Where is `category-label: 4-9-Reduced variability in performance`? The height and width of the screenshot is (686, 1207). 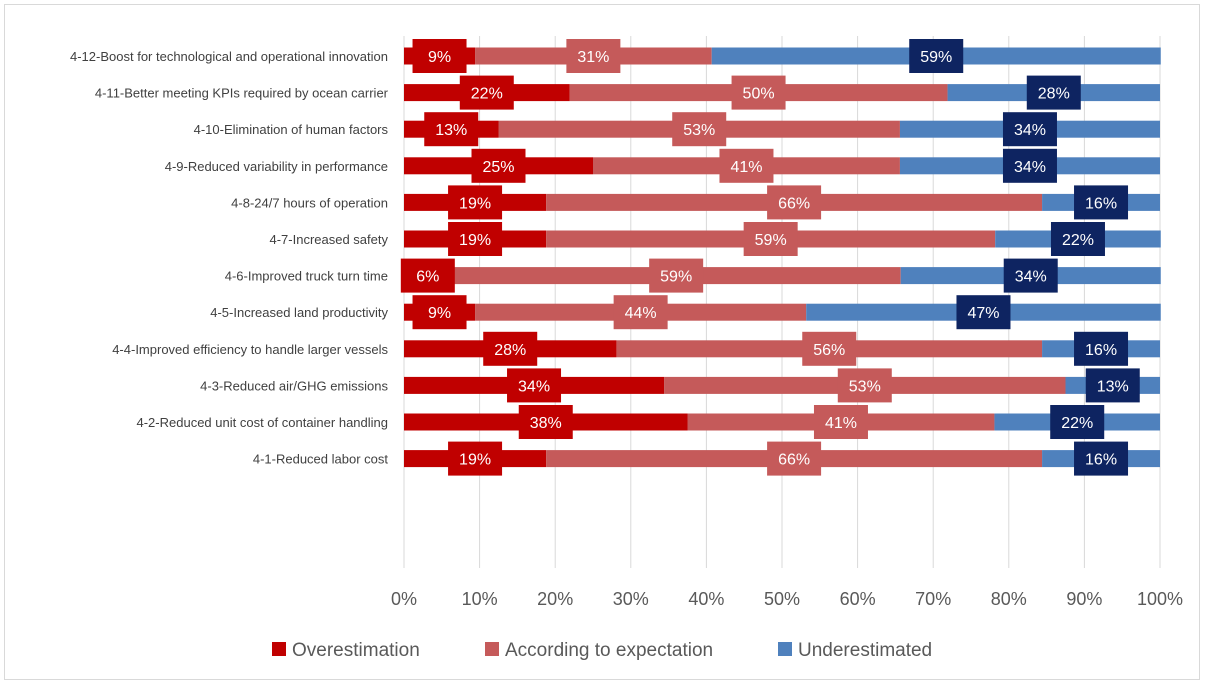
category-label: 4-9-Reduced variability in performance is located at coordinates (276, 166).